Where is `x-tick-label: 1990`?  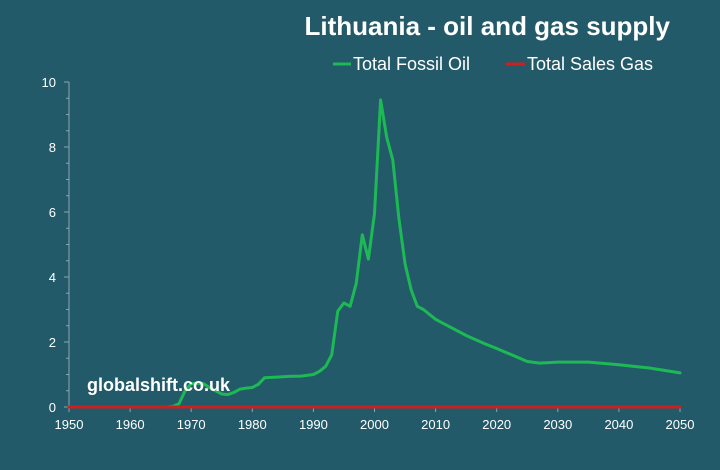
x-tick-label: 1990 is located at coordinates (313, 424).